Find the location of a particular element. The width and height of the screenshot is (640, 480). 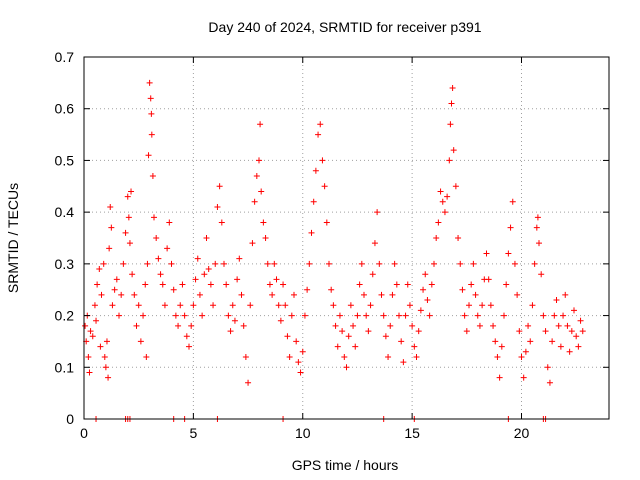

y-tick-label: 0.1 is located at coordinates (65, 367).